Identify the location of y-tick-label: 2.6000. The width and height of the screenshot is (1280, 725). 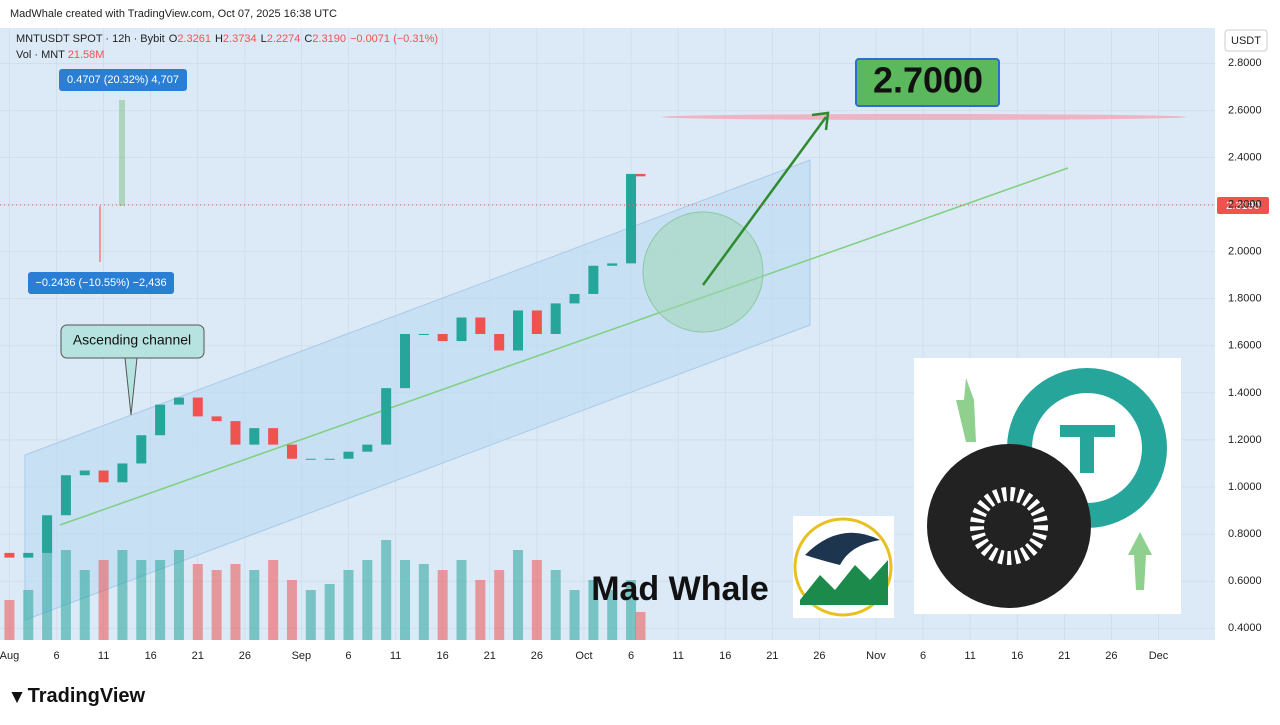
(1245, 110).